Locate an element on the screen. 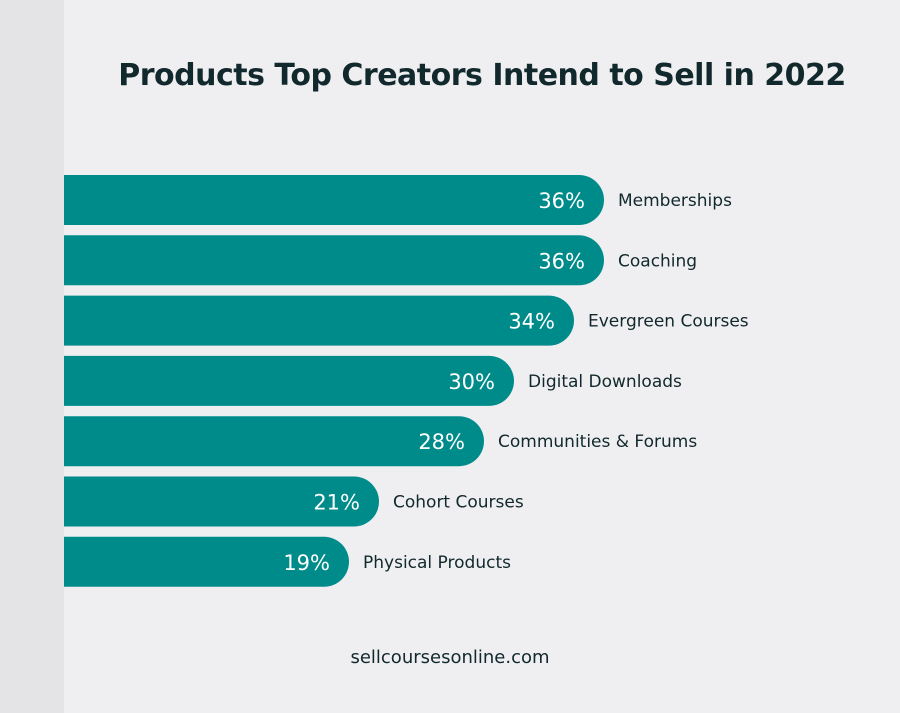 The image size is (900, 713). bar-value-label: 19% is located at coordinates (306, 563).